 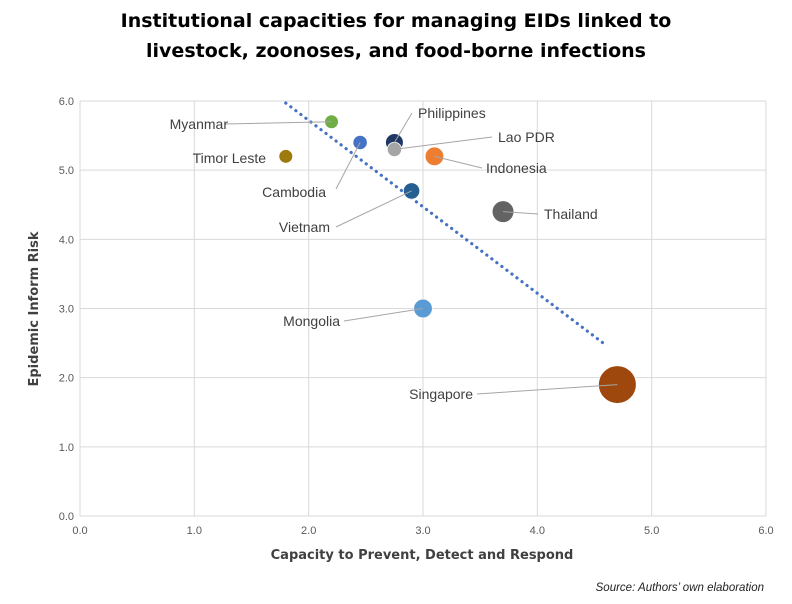 What do you see at coordinates (571, 214) in the screenshot?
I see `label-thailand: Thailand` at bounding box center [571, 214].